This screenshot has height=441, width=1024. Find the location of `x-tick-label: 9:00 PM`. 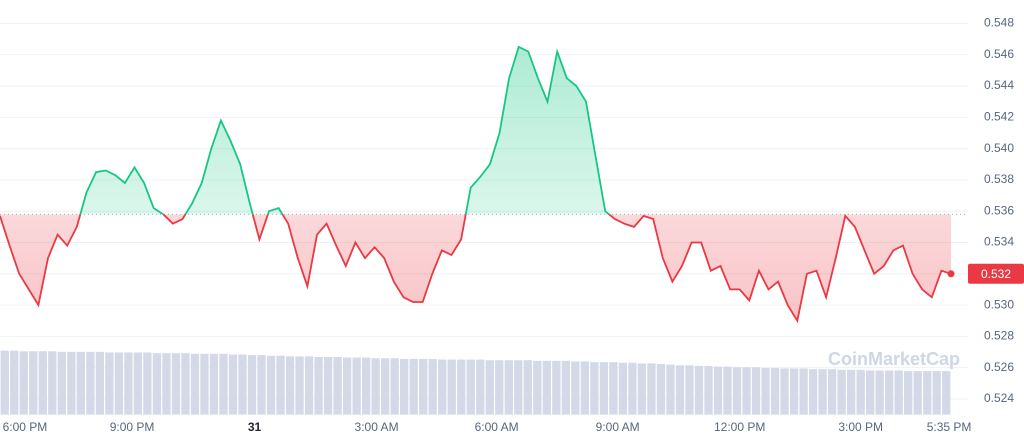

x-tick-label: 9:00 PM is located at coordinates (132, 427).